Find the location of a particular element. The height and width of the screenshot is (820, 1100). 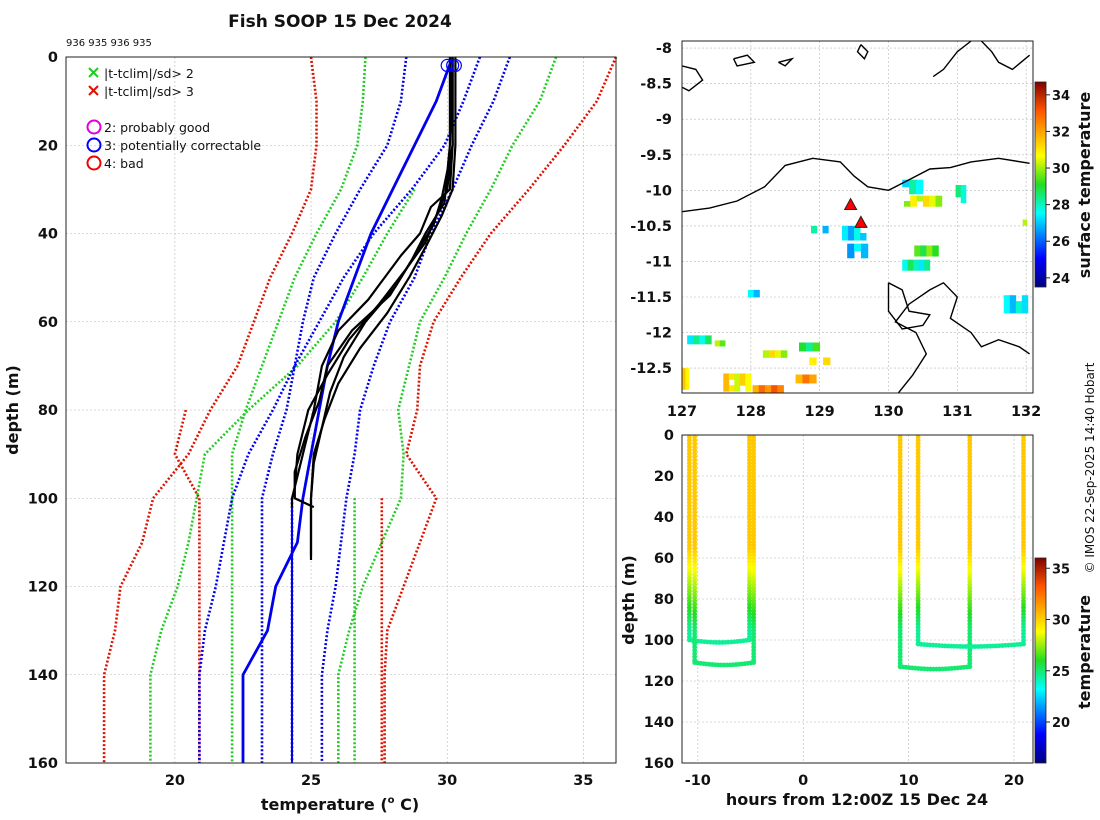

profile-xlabel: temperature (o C) is located at coordinates (340, 804).